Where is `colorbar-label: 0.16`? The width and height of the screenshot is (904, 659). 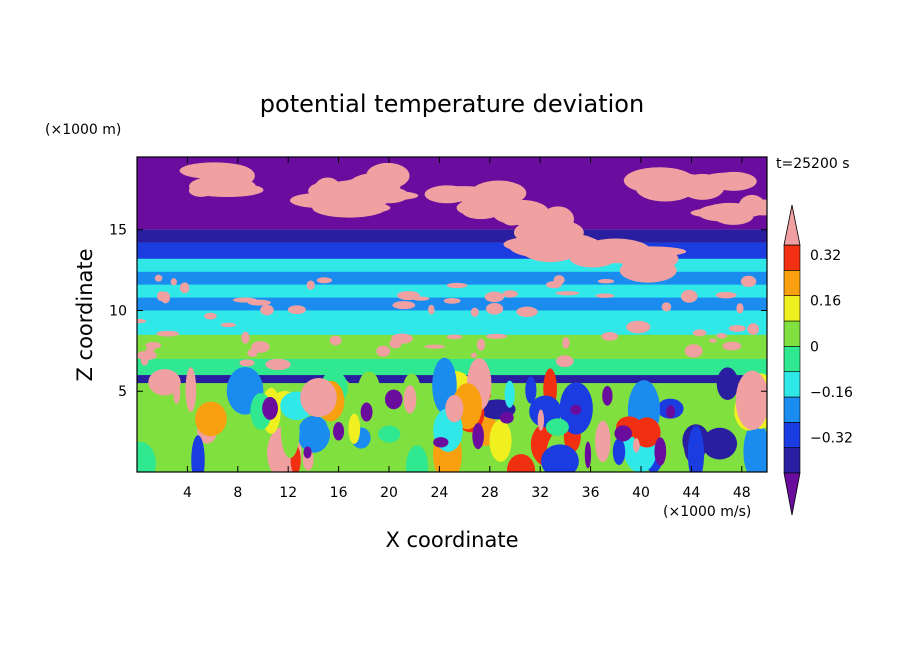 colorbar-label: 0.16 is located at coordinates (825, 302).